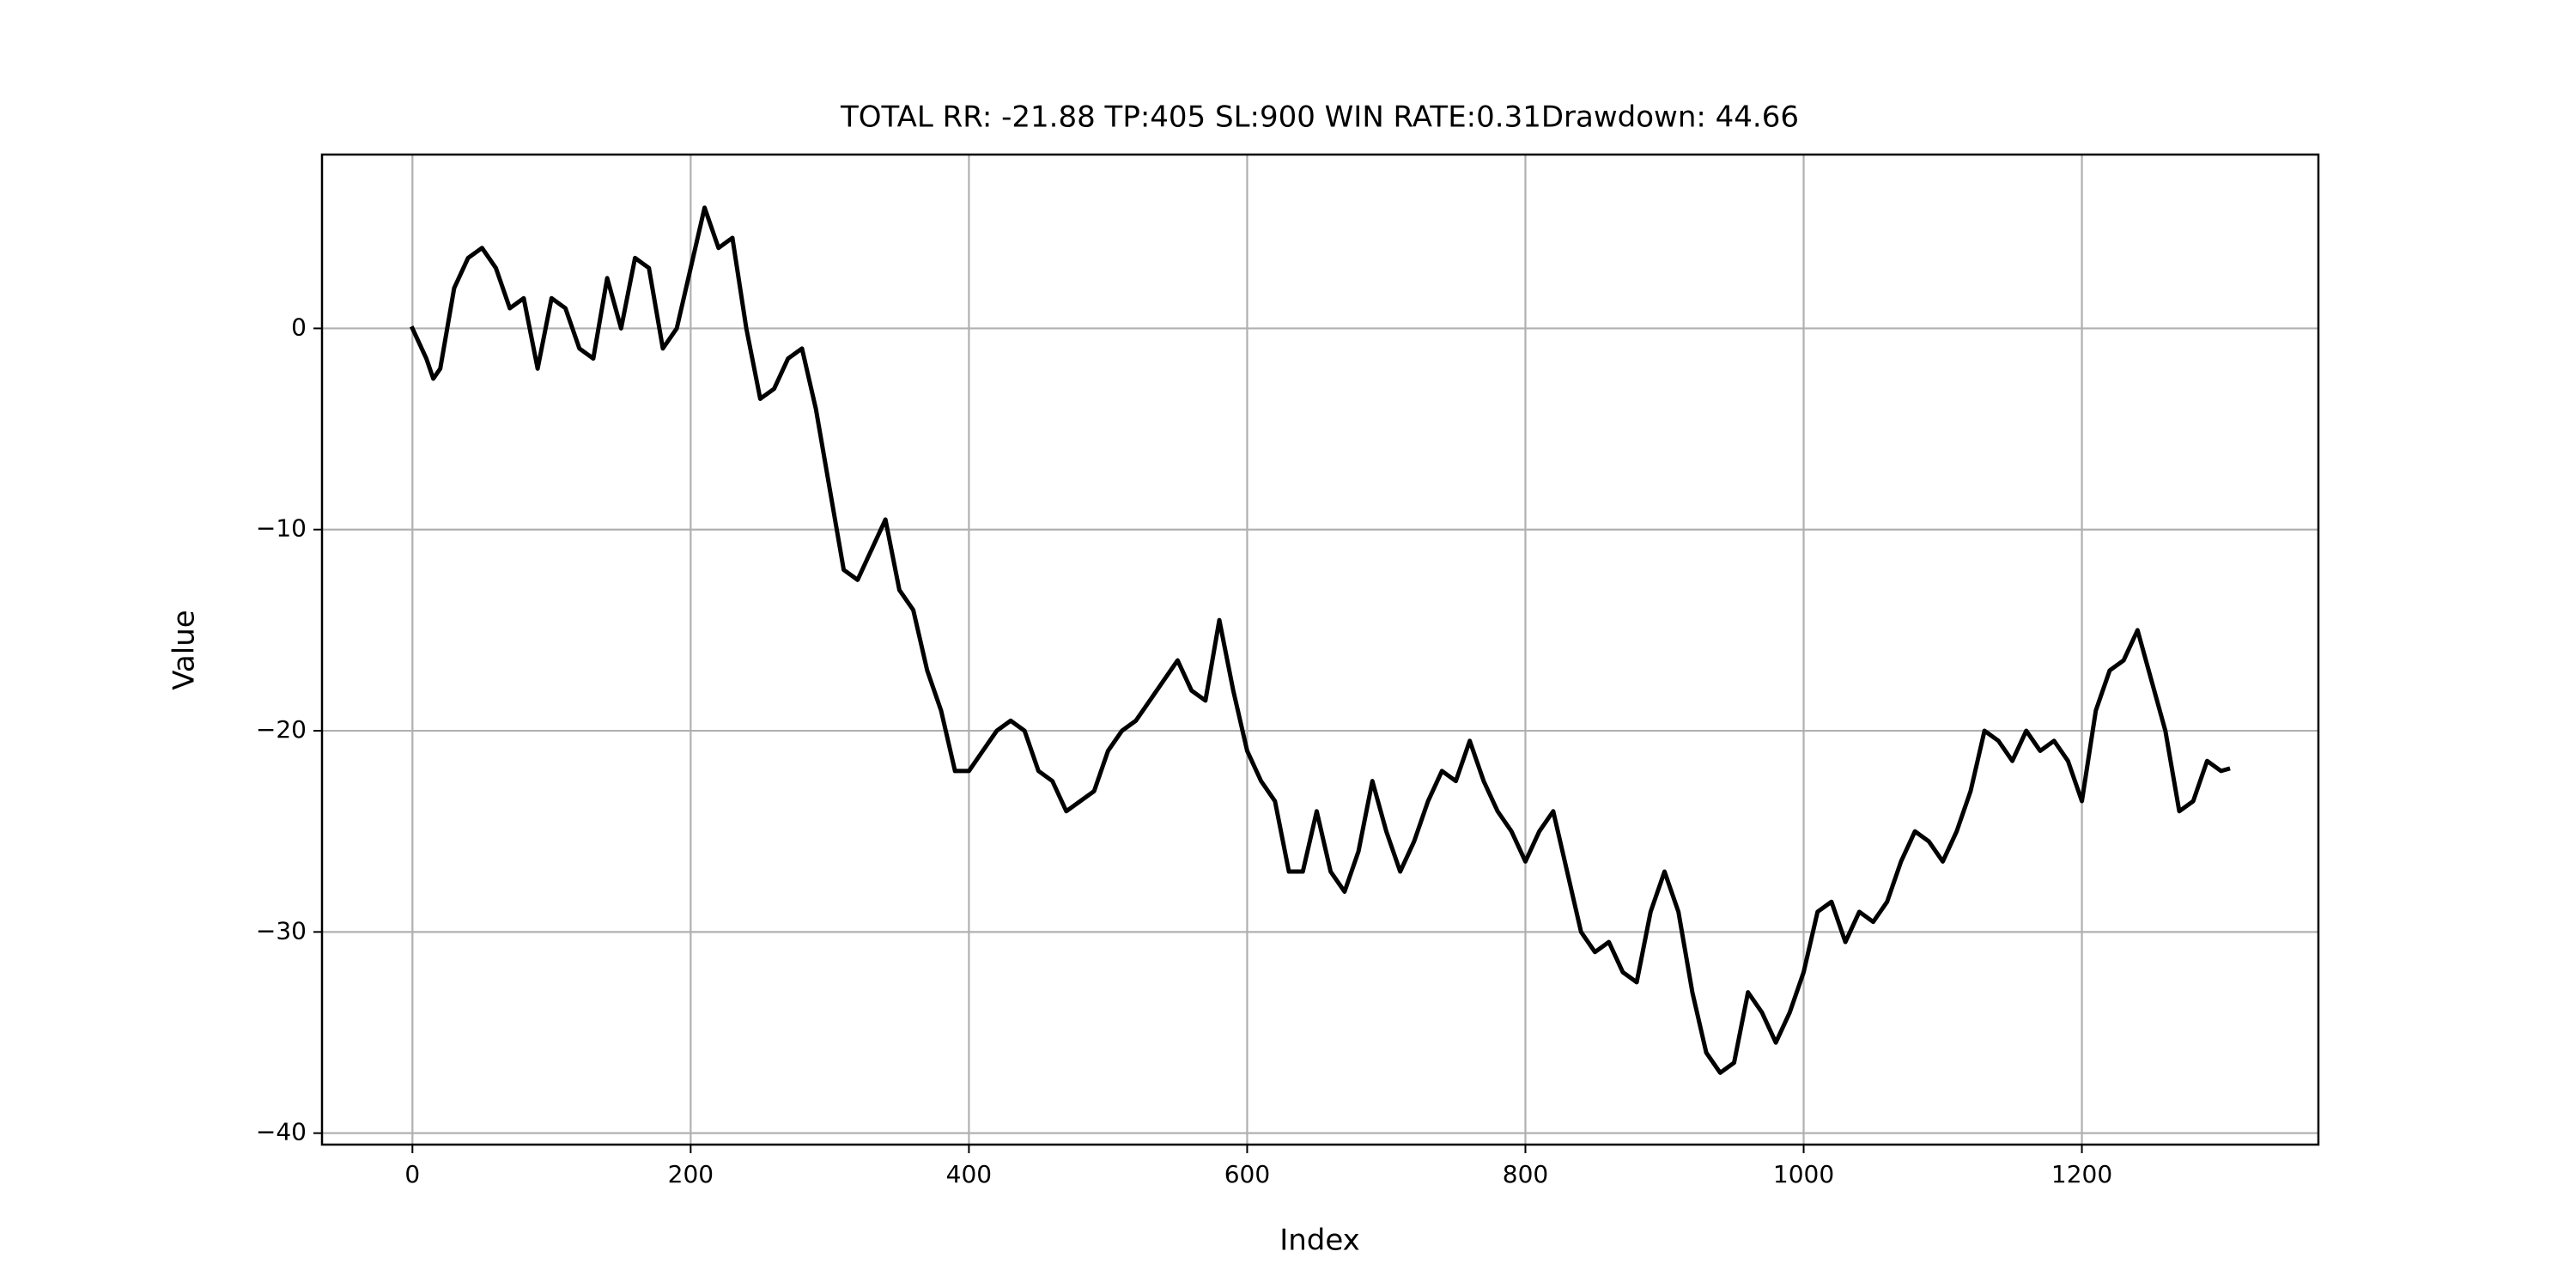 This screenshot has height=1288, width=2576. What do you see at coordinates (1525, 1174) in the screenshot?
I see `x-tick-label: 800` at bounding box center [1525, 1174].